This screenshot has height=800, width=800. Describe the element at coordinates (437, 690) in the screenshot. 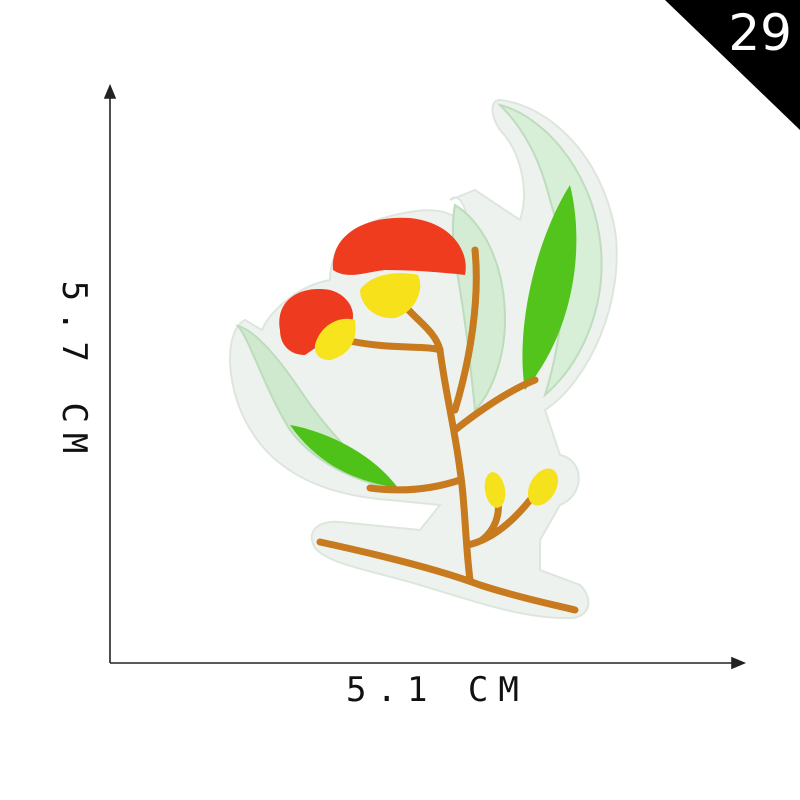

I see `width-dimension-label: 5.1 CM` at that location.